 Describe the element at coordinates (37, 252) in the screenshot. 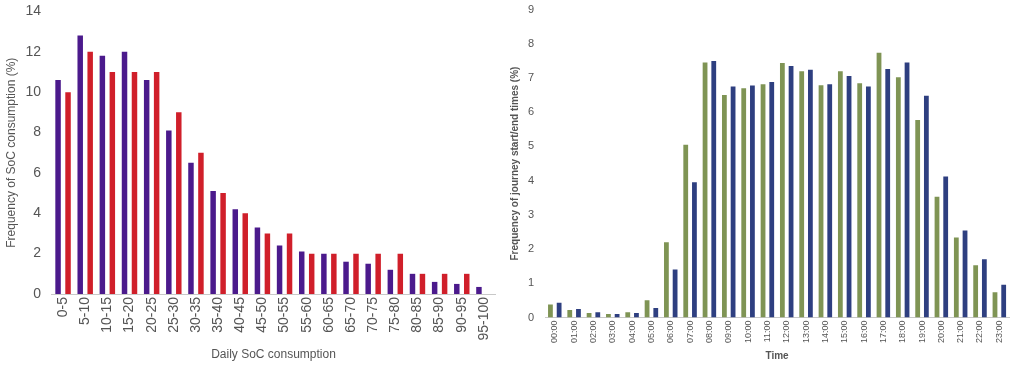

I see `y-tick-label: 2` at that location.